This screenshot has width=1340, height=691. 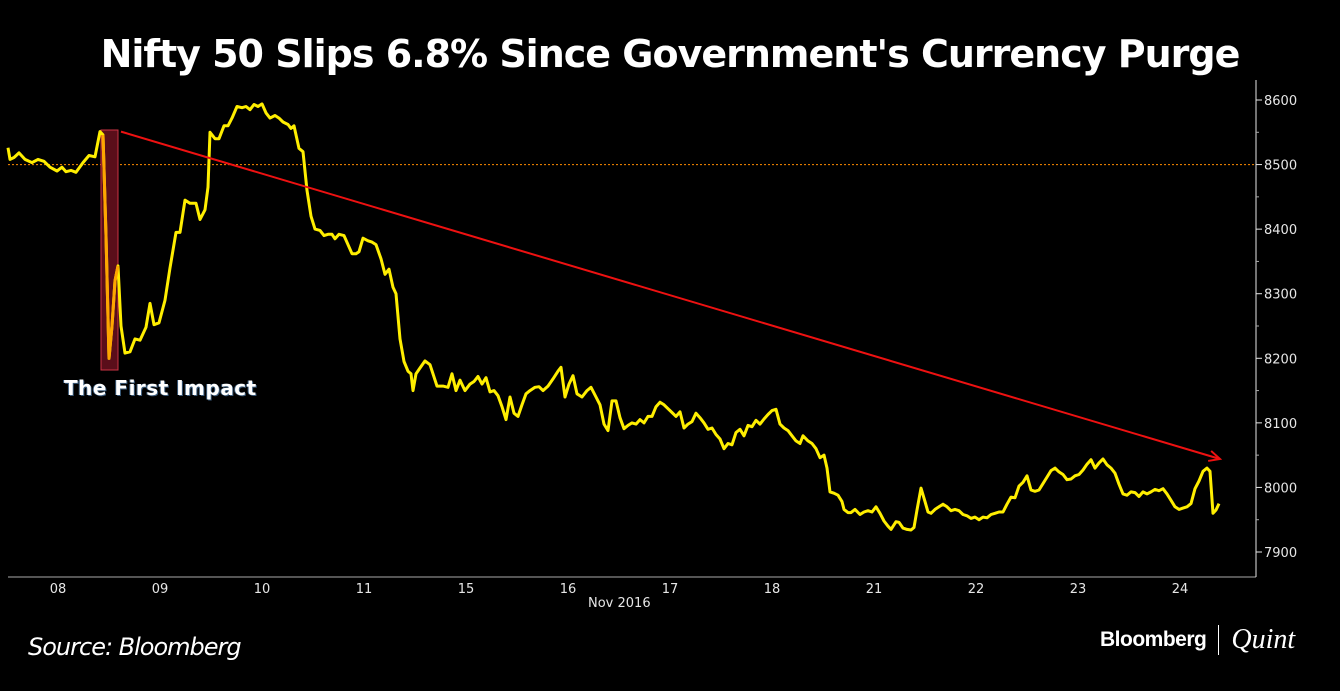 What do you see at coordinates (135, 647) in the screenshot?
I see `source-note: Source: Bloomberg` at bounding box center [135, 647].